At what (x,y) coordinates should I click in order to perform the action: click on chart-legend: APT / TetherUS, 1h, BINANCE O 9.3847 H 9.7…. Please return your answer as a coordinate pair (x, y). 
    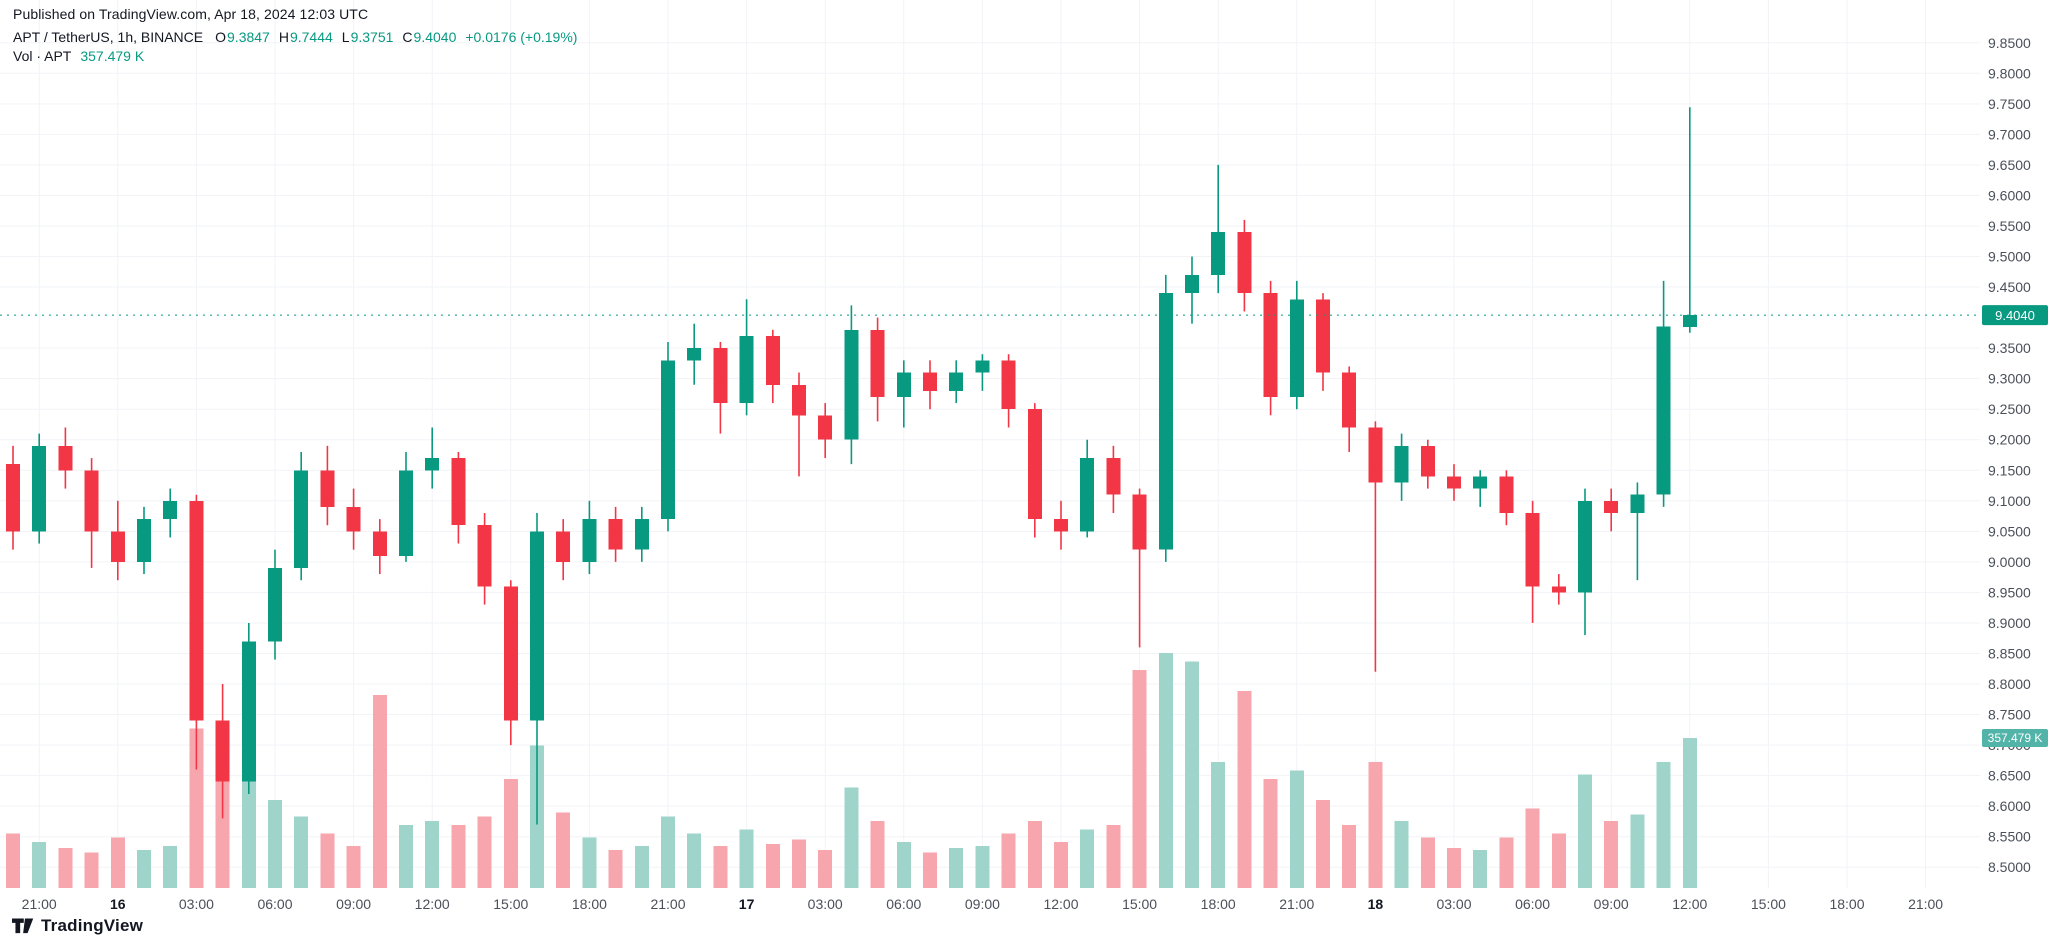
    Looking at the image, I should click on (295, 47).